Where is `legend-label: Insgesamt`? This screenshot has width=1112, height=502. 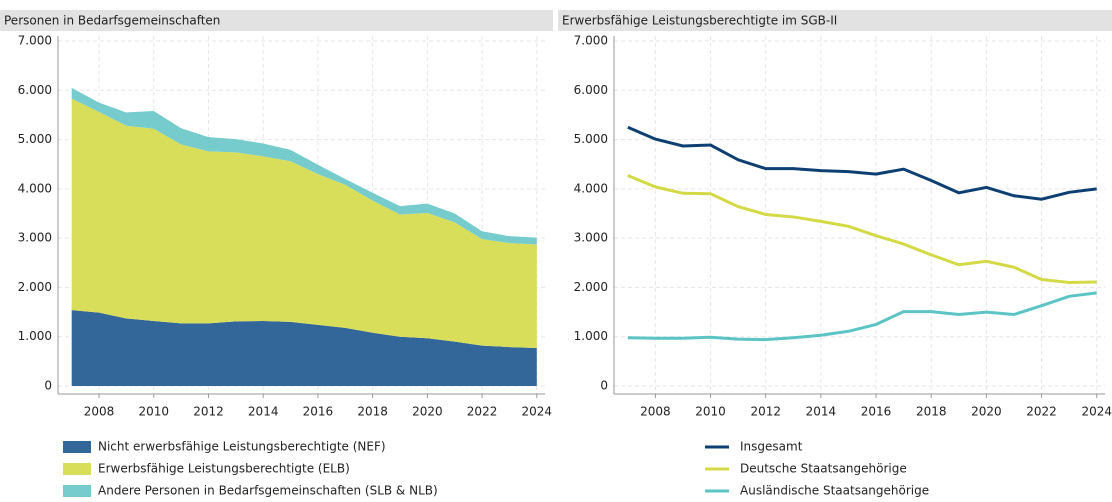 legend-label: Insgesamt is located at coordinates (771, 447).